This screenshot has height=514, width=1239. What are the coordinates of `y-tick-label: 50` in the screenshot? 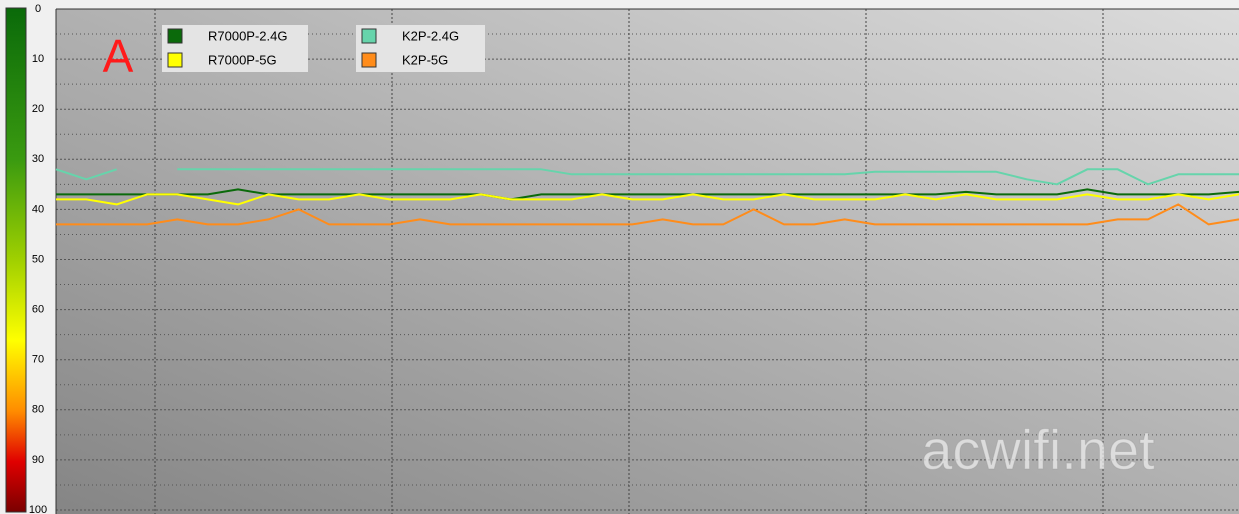 It's located at (38, 259).